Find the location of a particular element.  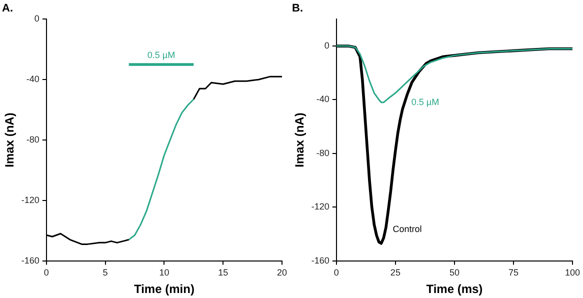

x-tick-label: 25 is located at coordinates (395, 273).